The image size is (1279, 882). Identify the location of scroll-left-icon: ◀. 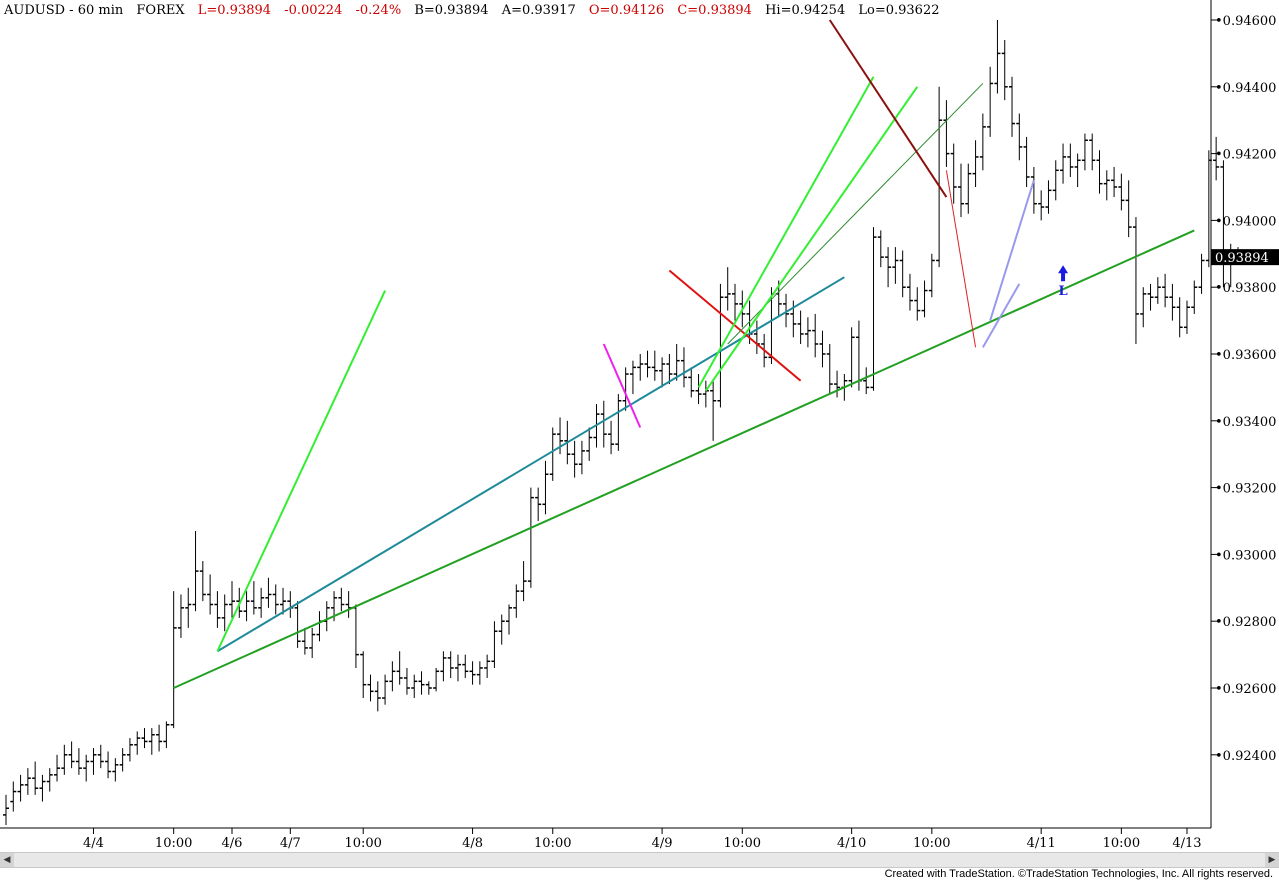
(7, 860).